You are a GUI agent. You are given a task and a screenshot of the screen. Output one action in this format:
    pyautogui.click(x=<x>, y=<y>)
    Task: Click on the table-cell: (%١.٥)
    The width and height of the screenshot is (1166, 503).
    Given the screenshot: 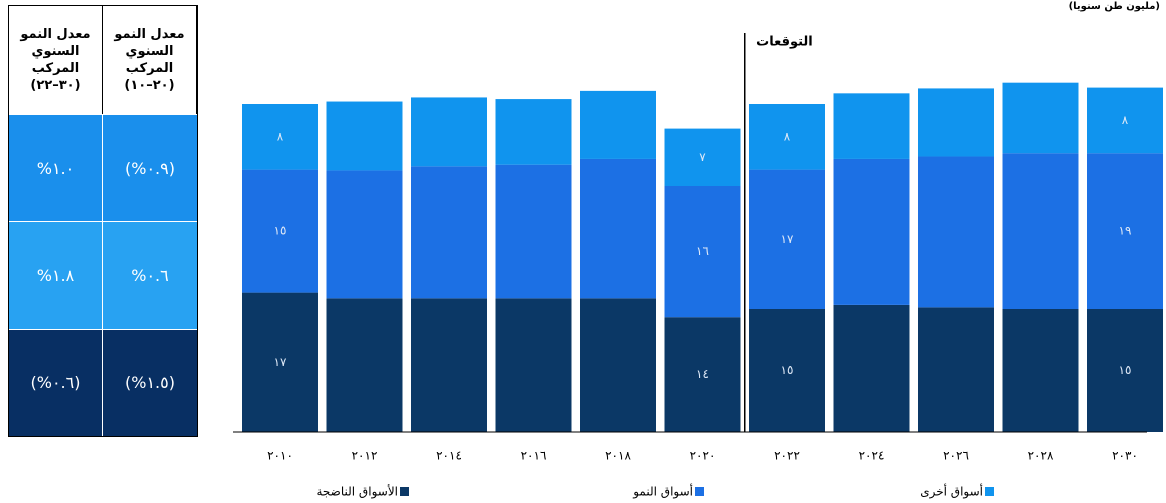 What is the action you would take?
    pyautogui.click(x=150, y=382)
    